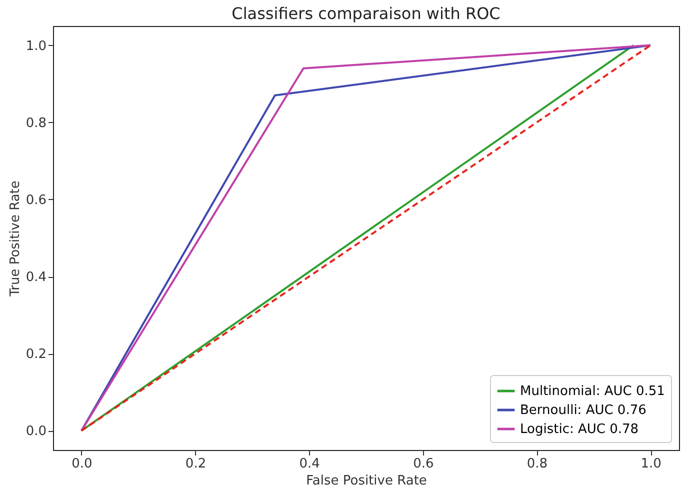 This screenshot has height=491, width=693. Describe the element at coordinates (195, 464) in the screenshot. I see `x-tick-label: 0.2` at that location.